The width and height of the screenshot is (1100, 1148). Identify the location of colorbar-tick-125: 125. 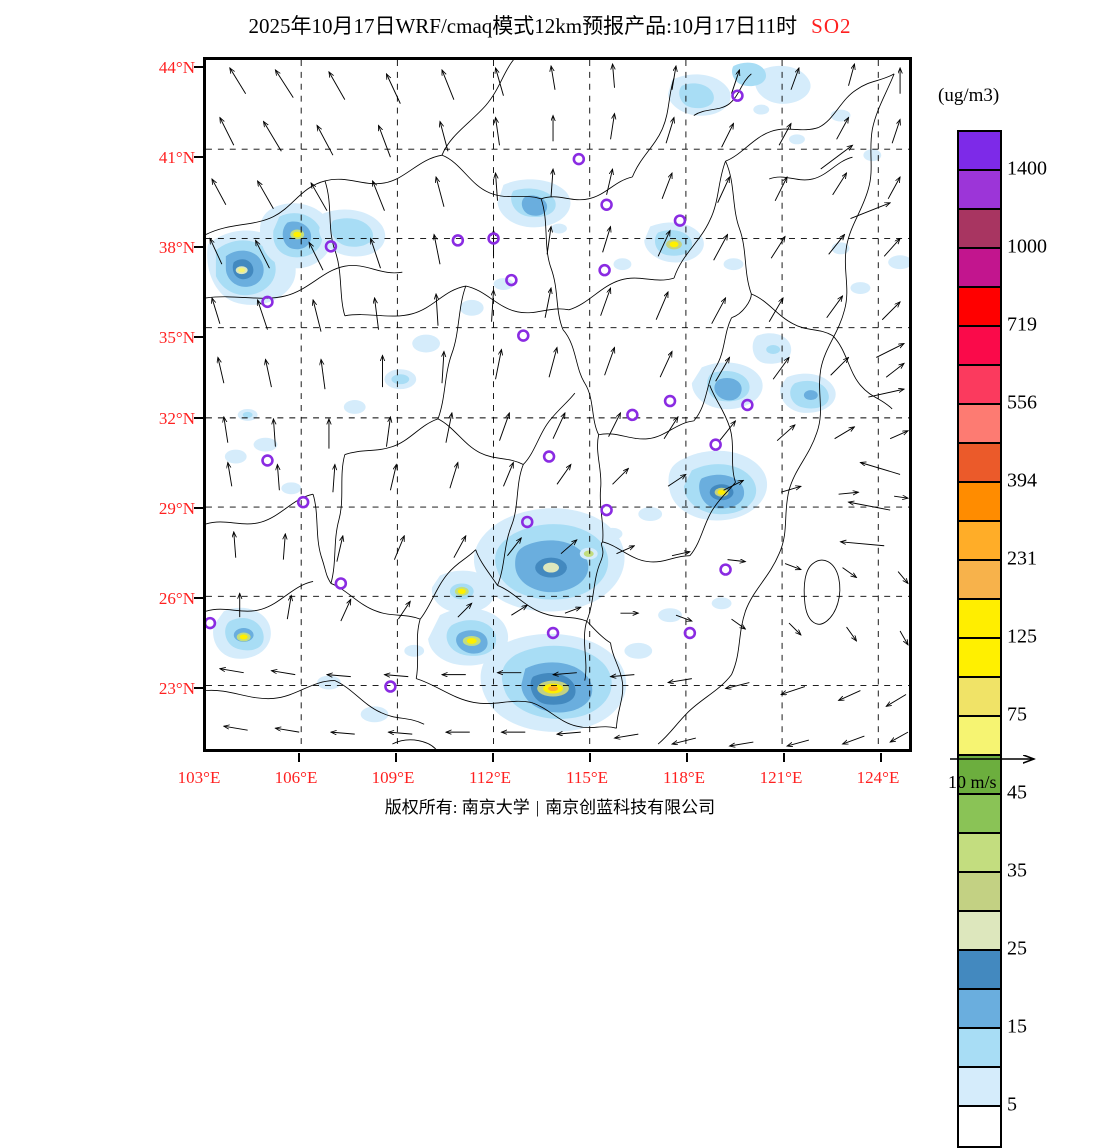
(1022, 636).